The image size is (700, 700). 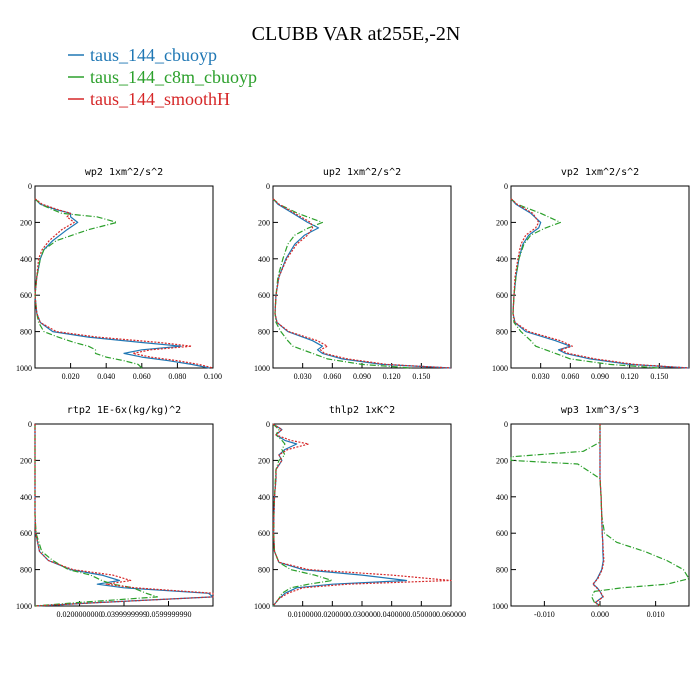 What do you see at coordinates (106, 376) in the screenshot?
I see `x-tick-label: 0.040` at bounding box center [106, 376].